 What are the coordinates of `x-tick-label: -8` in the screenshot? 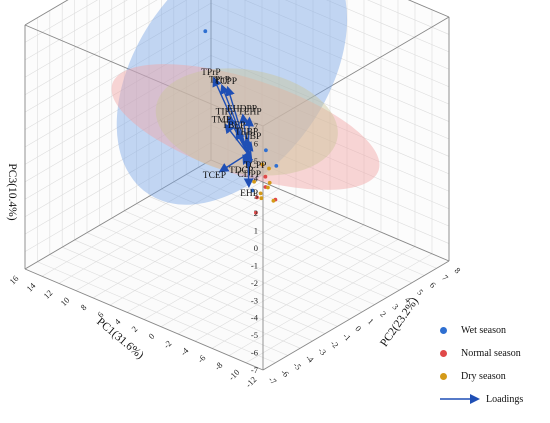 It's located at (218, 366).